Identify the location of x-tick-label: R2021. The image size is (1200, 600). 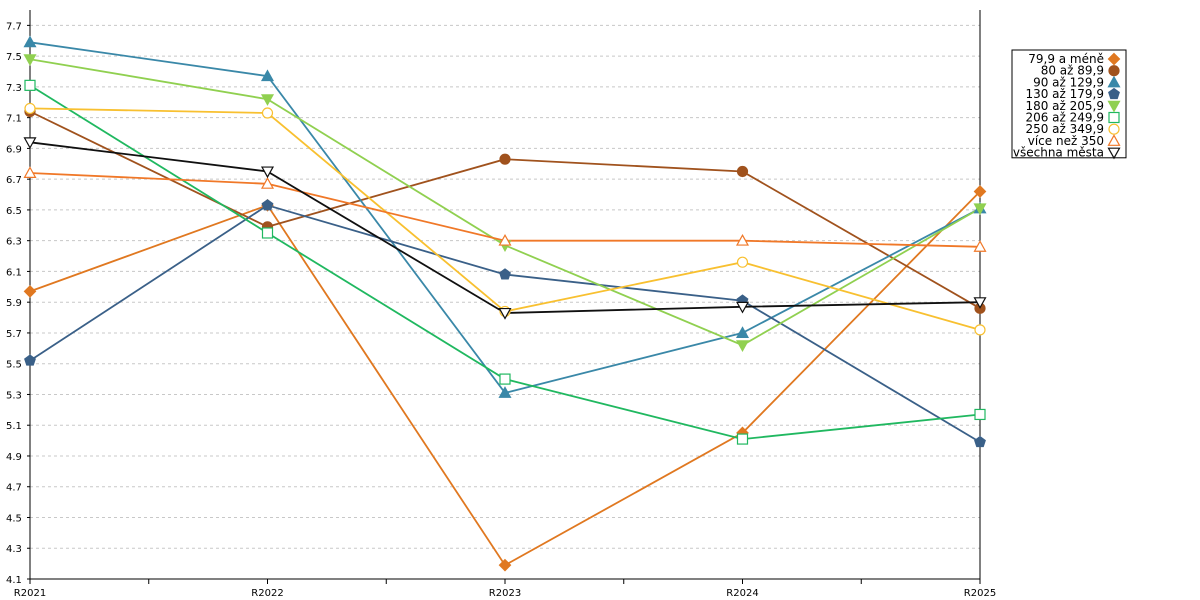
(30, 593).